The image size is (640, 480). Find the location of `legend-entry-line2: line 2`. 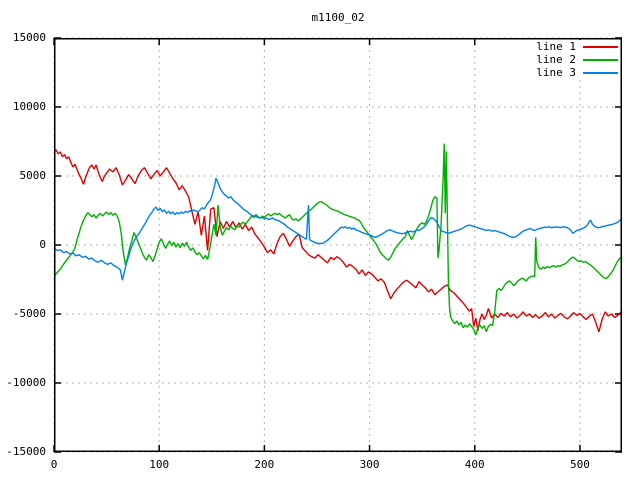

legend-entry-line2: line 2 is located at coordinates (577, 60).